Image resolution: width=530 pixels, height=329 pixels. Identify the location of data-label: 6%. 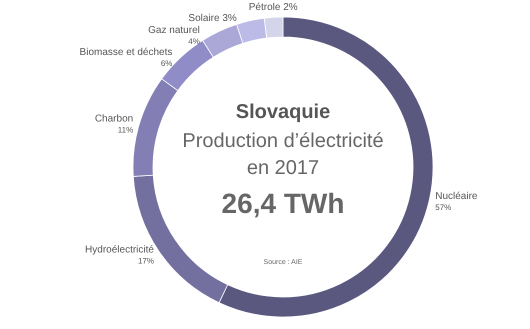
(166, 63).